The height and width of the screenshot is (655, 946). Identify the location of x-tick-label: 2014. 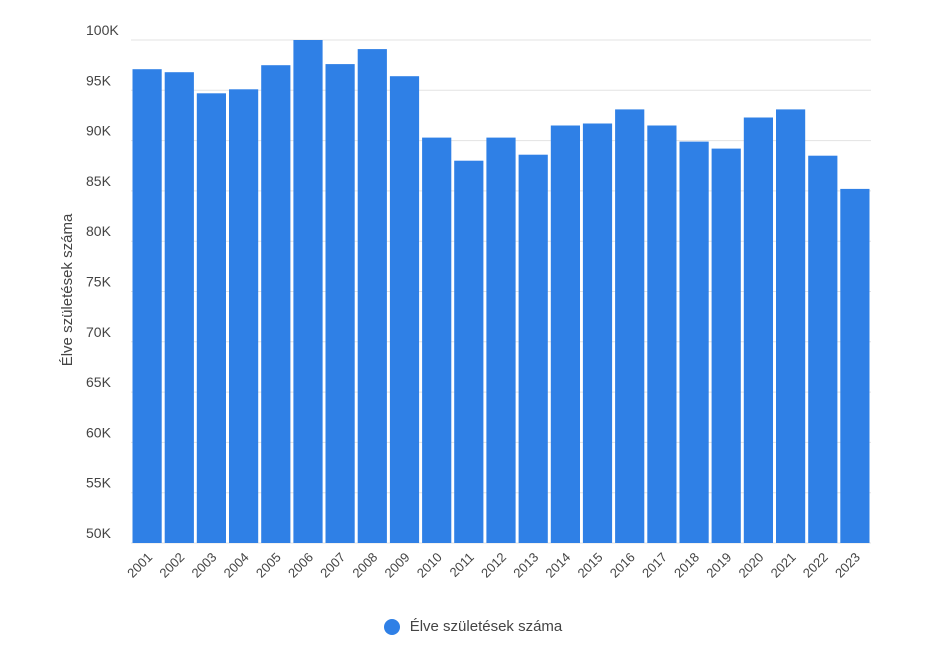
(557, 565).